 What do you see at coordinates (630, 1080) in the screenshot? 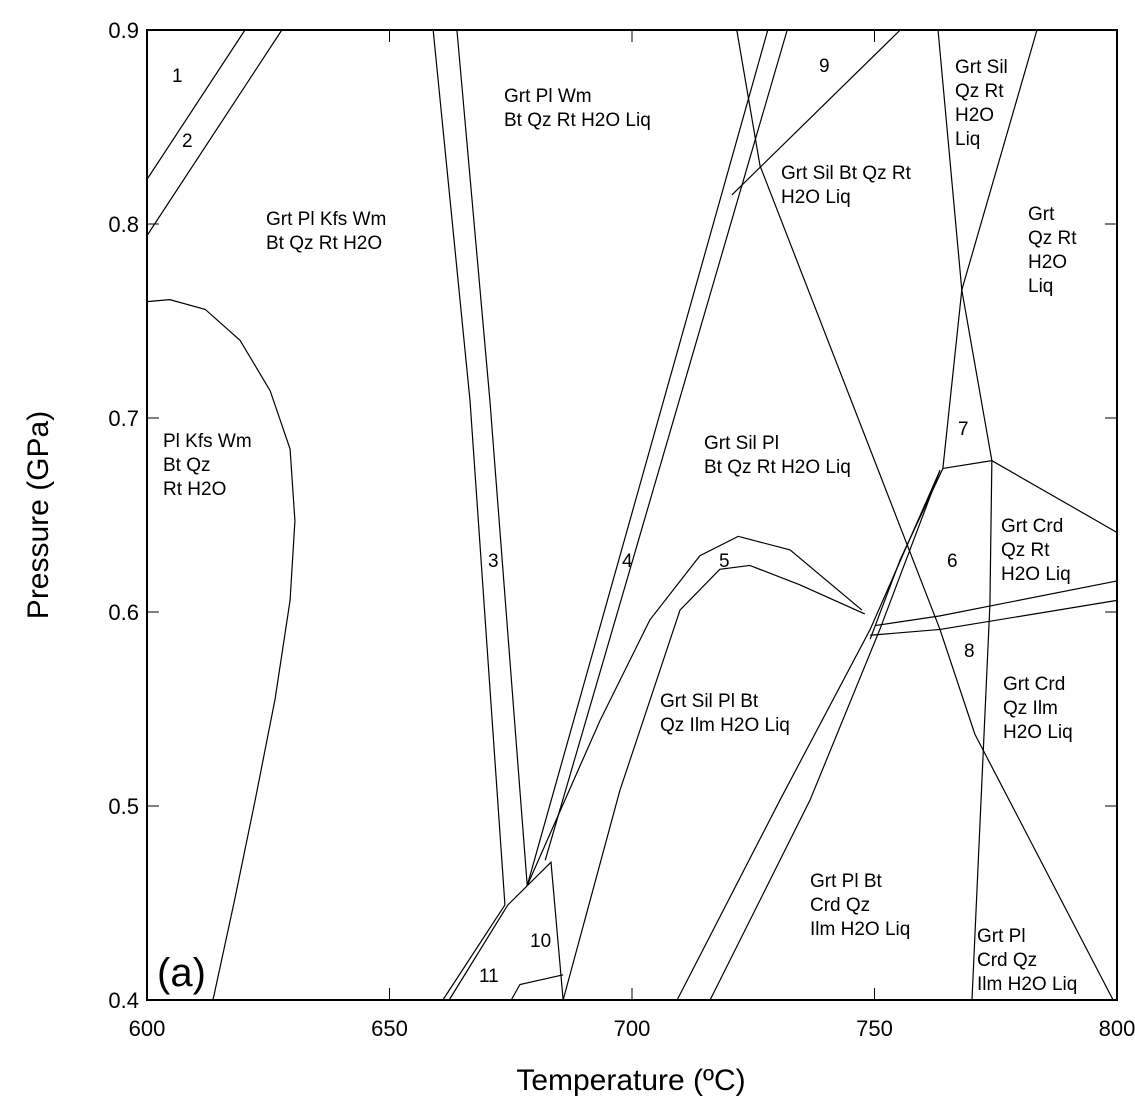
I see `x-axis-title: Temperature (ºC)` at bounding box center [630, 1080].